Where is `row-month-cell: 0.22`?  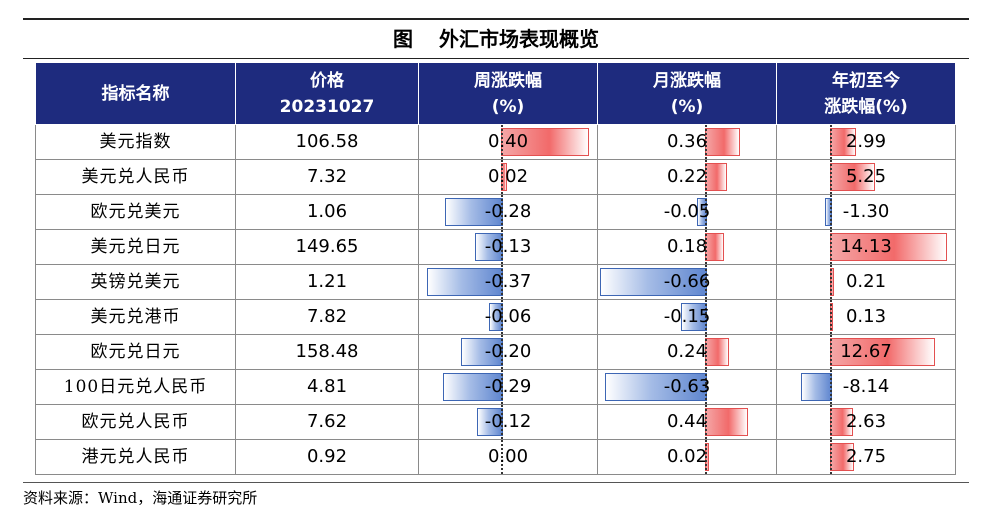
row-month-cell: 0.22 is located at coordinates (687, 177).